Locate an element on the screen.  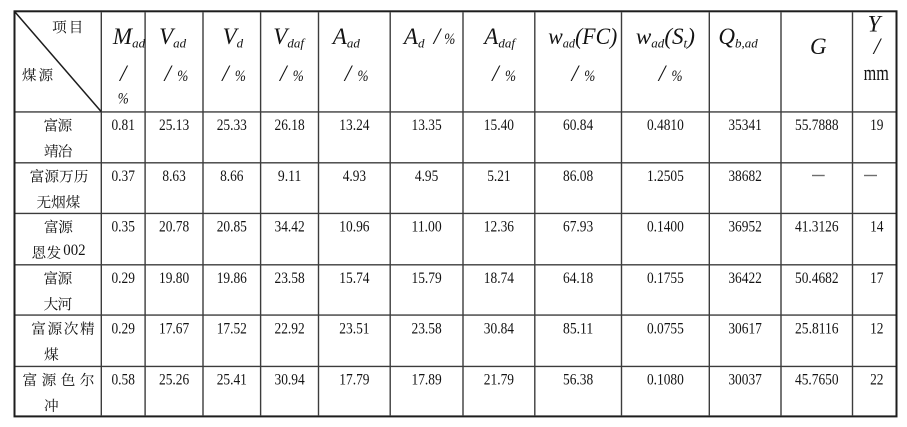
svg-text: G is located at coordinates (818, 46).